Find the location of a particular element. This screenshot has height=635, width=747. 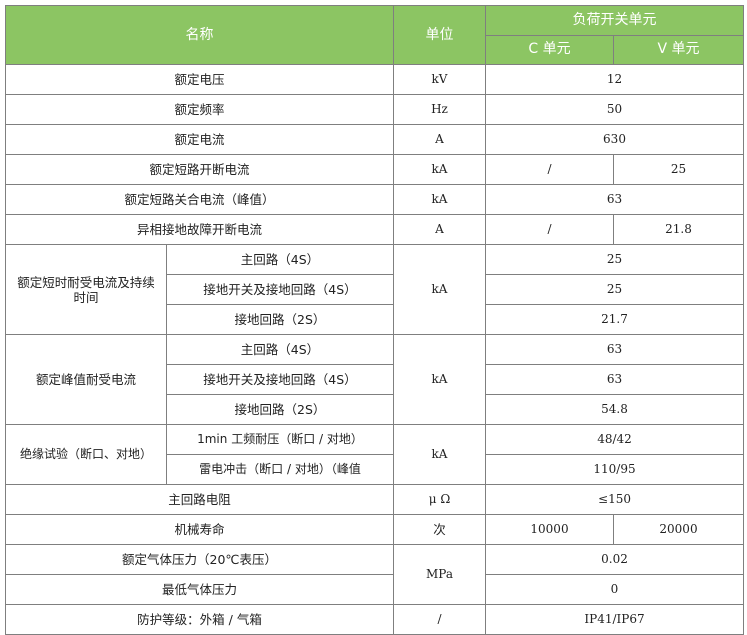

table-row: 接地回路（2S） 54.8 is located at coordinates (375, 409).